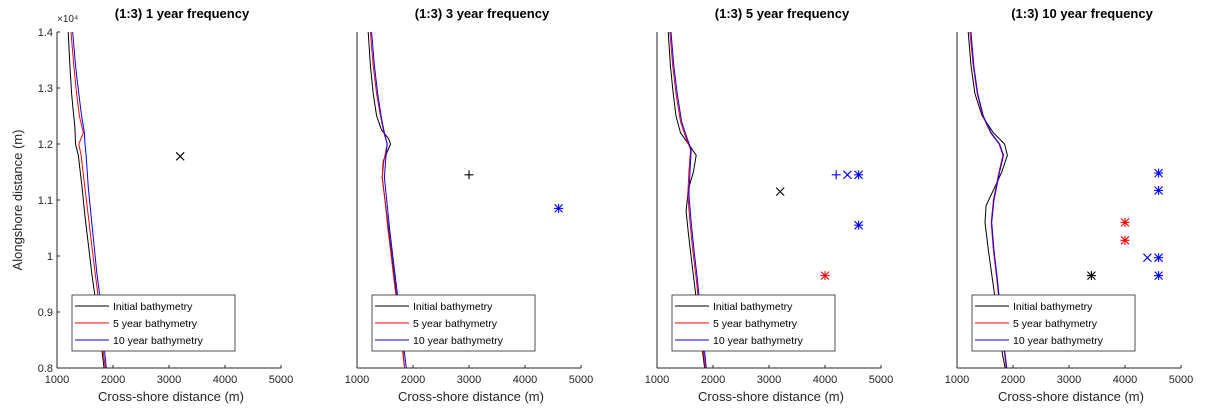 The height and width of the screenshot is (416, 1205). What do you see at coordinates (45, 369) in the screenshot?
I see `y-tick-label: 0.8` at bounding box center [45, 369].